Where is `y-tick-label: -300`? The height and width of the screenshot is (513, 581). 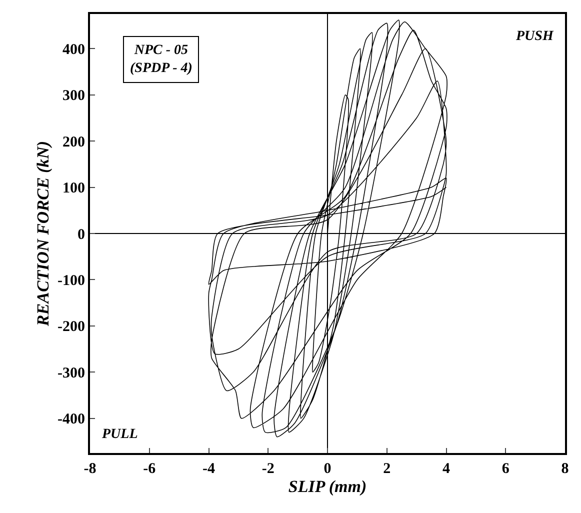 y-tick-label: -300 is located at coordinates (71, 373).